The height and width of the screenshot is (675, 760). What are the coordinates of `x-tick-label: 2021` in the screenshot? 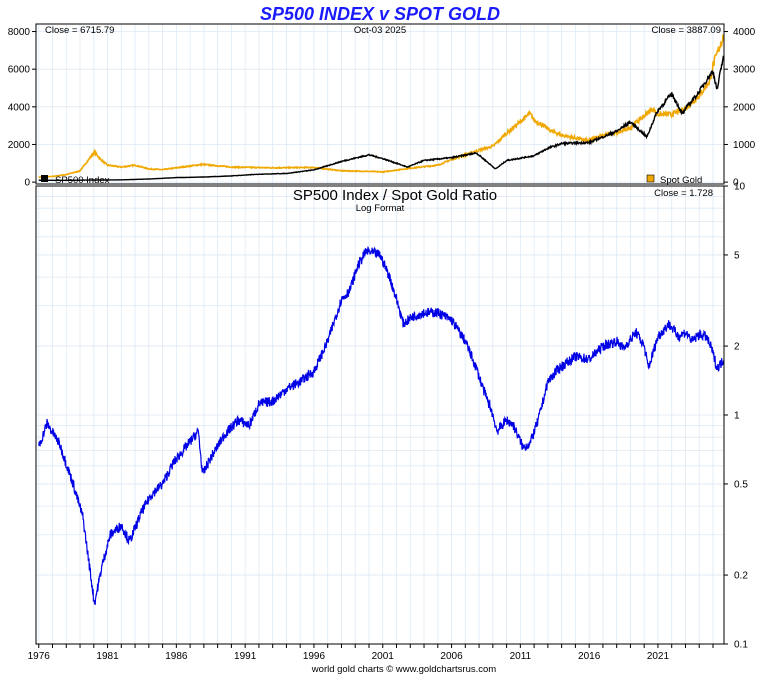 It's located at (658, 656).